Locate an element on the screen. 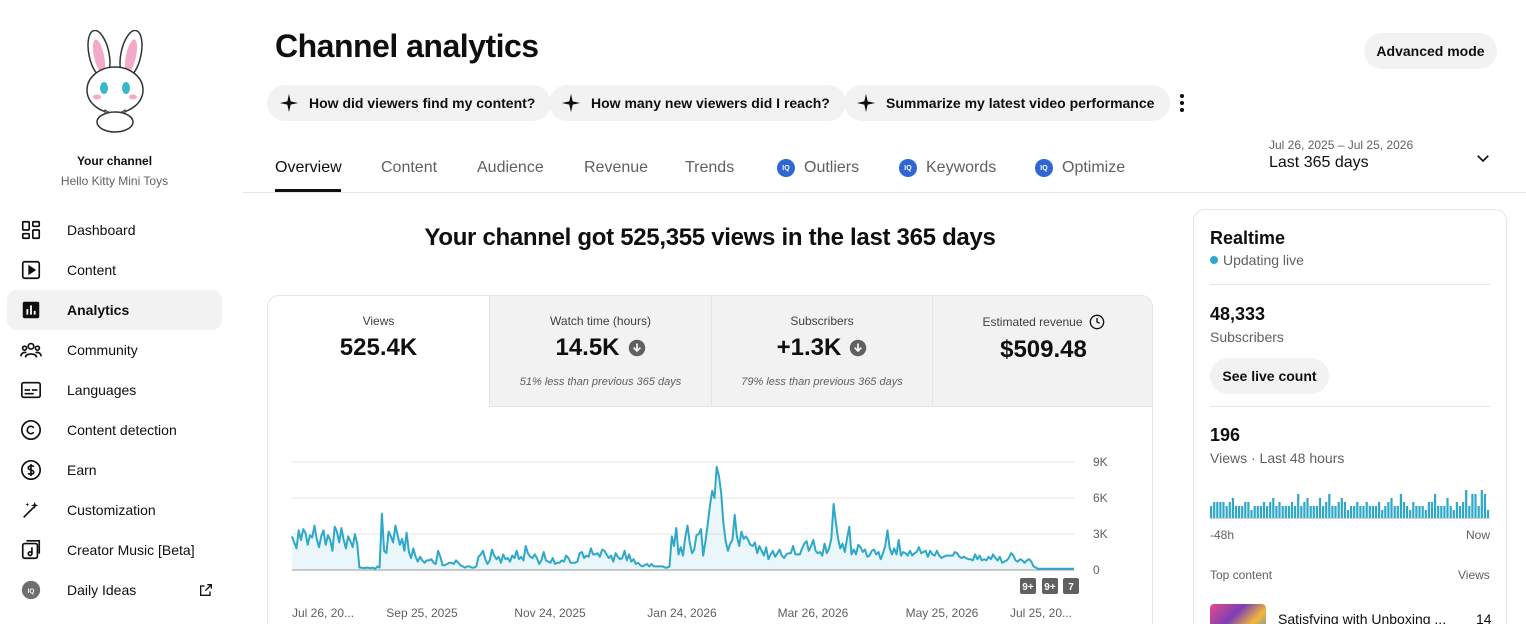 This screenshot has height=624, width=1526. sidebar-item-content-detection: Content detection is located at coordinates (114, 430).